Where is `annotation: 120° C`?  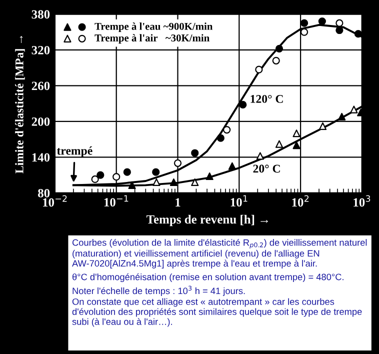 annotation: 120° C is located at coordinates (266, 98).